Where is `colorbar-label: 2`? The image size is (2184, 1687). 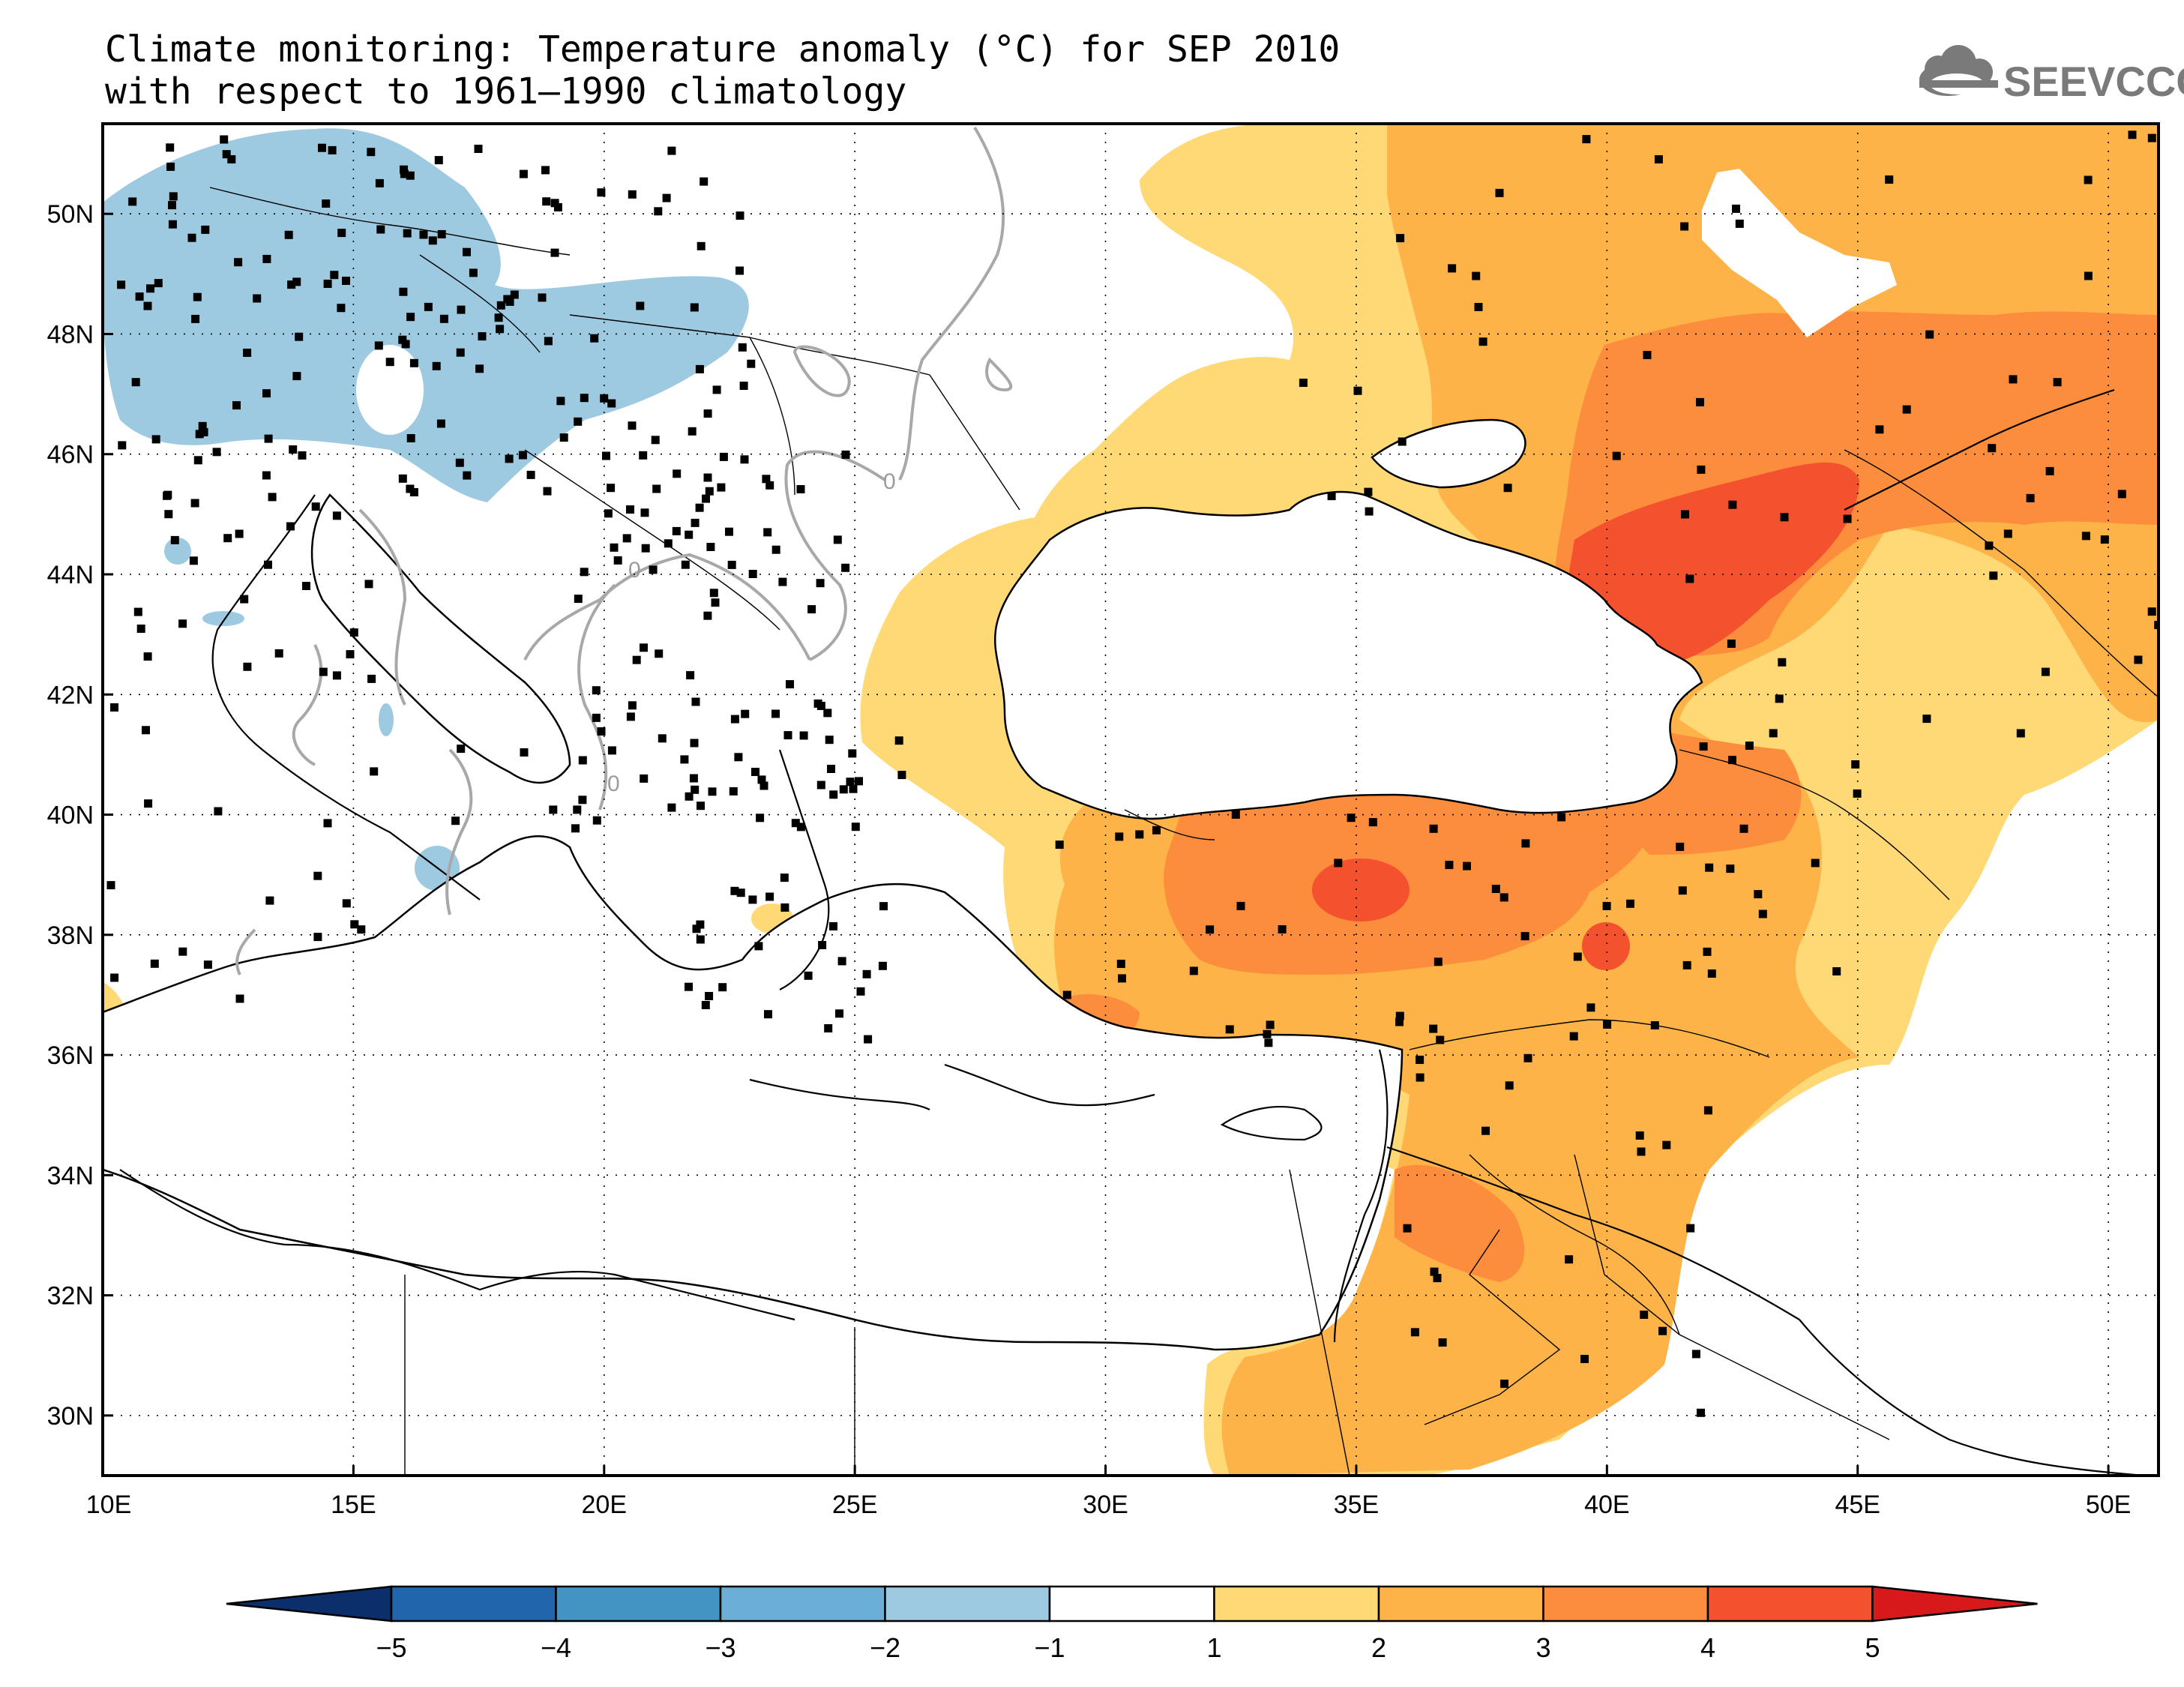
colorbar-label: 2 is located at coordinates (1378, 1647).